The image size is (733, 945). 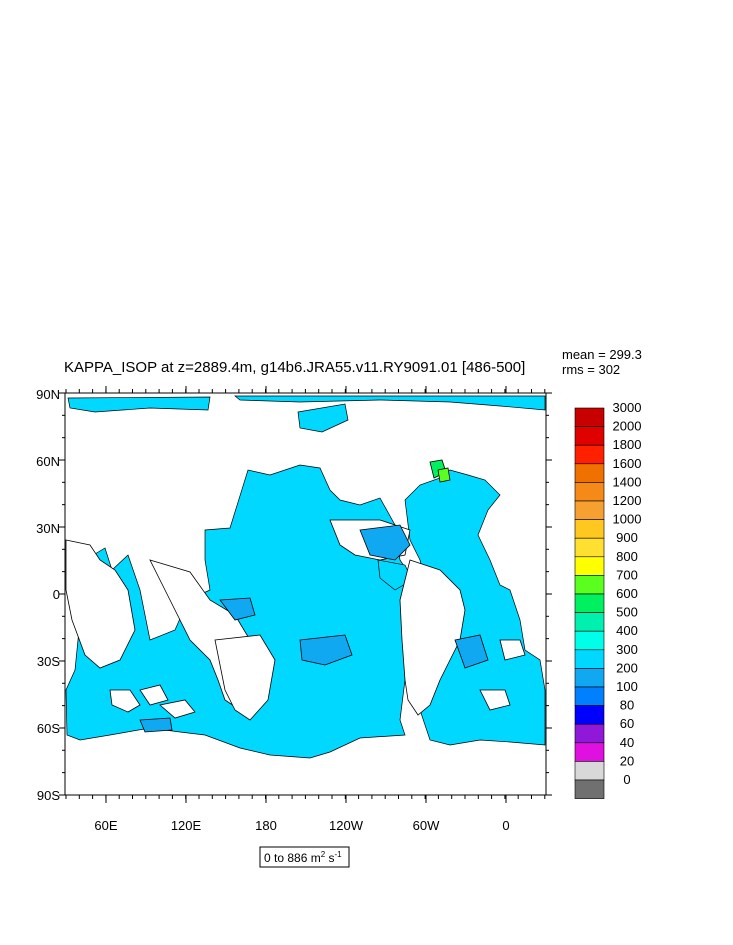 What do you see at coordinates (295, 620) in the screenshot?
I see `land-mask` at bounding box center [295, 620].